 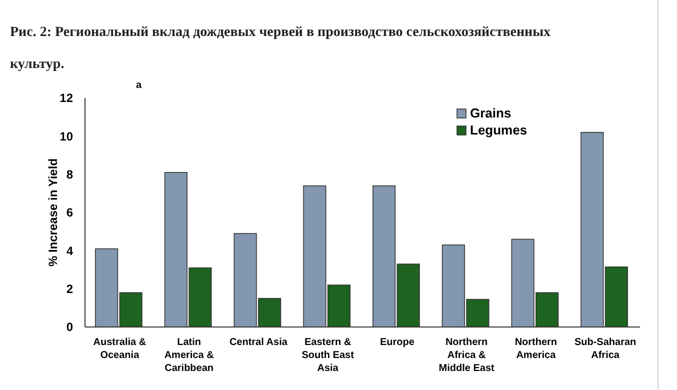 What do you see at coordinates (258, 342) in the screenshot?
I see `x-tick-label: Central Asia` at bounding box center [258, 342].